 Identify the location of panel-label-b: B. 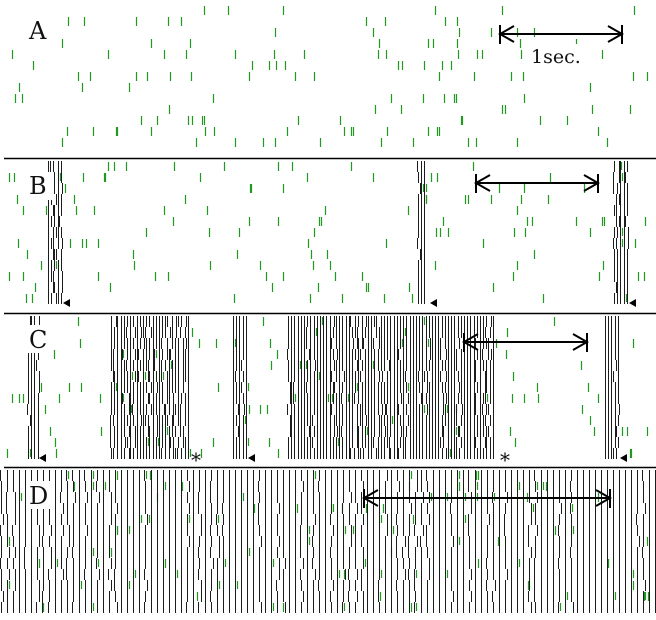
(38, 186).